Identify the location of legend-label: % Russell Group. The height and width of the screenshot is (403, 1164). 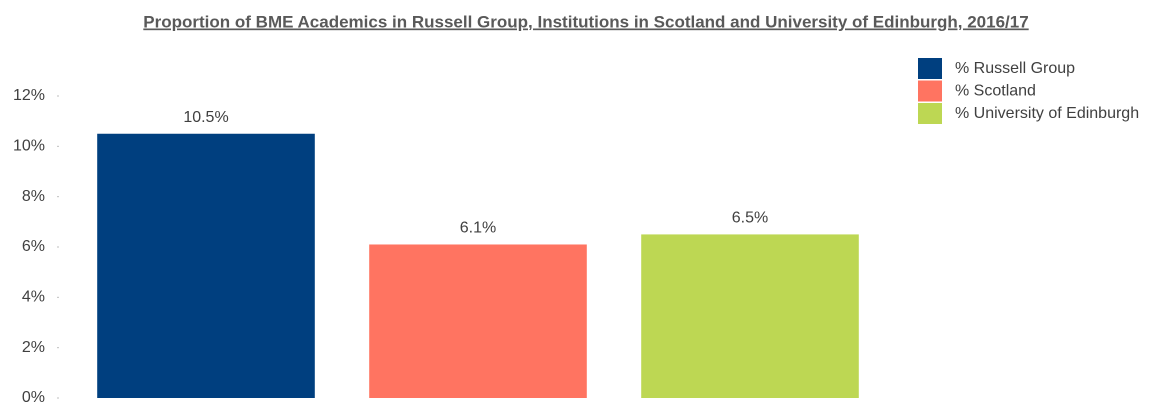
(1015, 68).